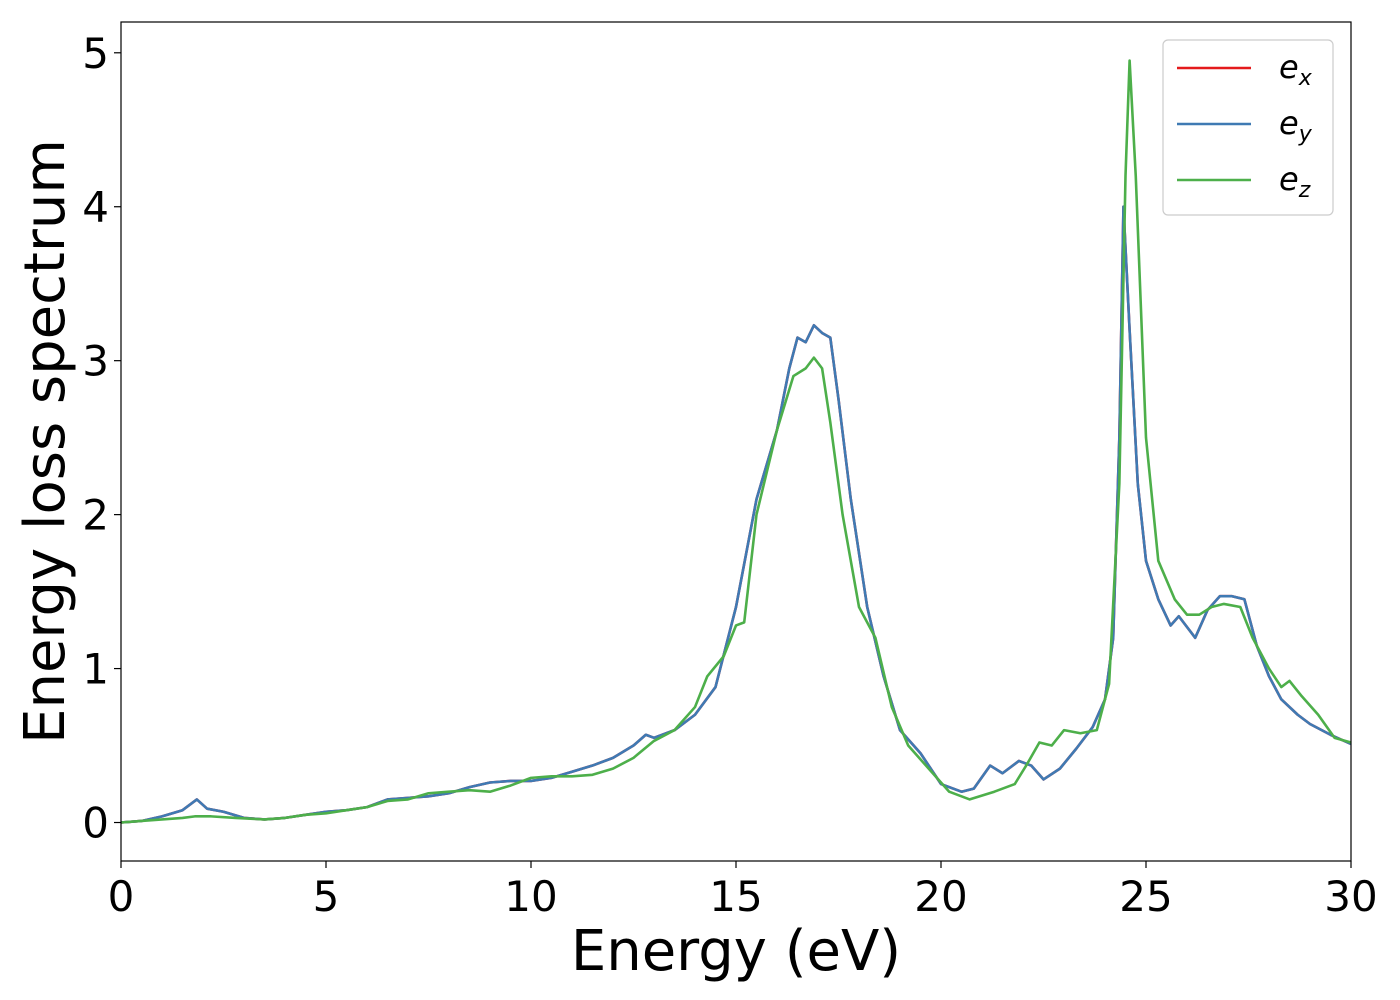  What do you see at coordinates (1145, 896) in the screenshot?
I see `x-tick-label: 25` at bounding box center [1145, 896].